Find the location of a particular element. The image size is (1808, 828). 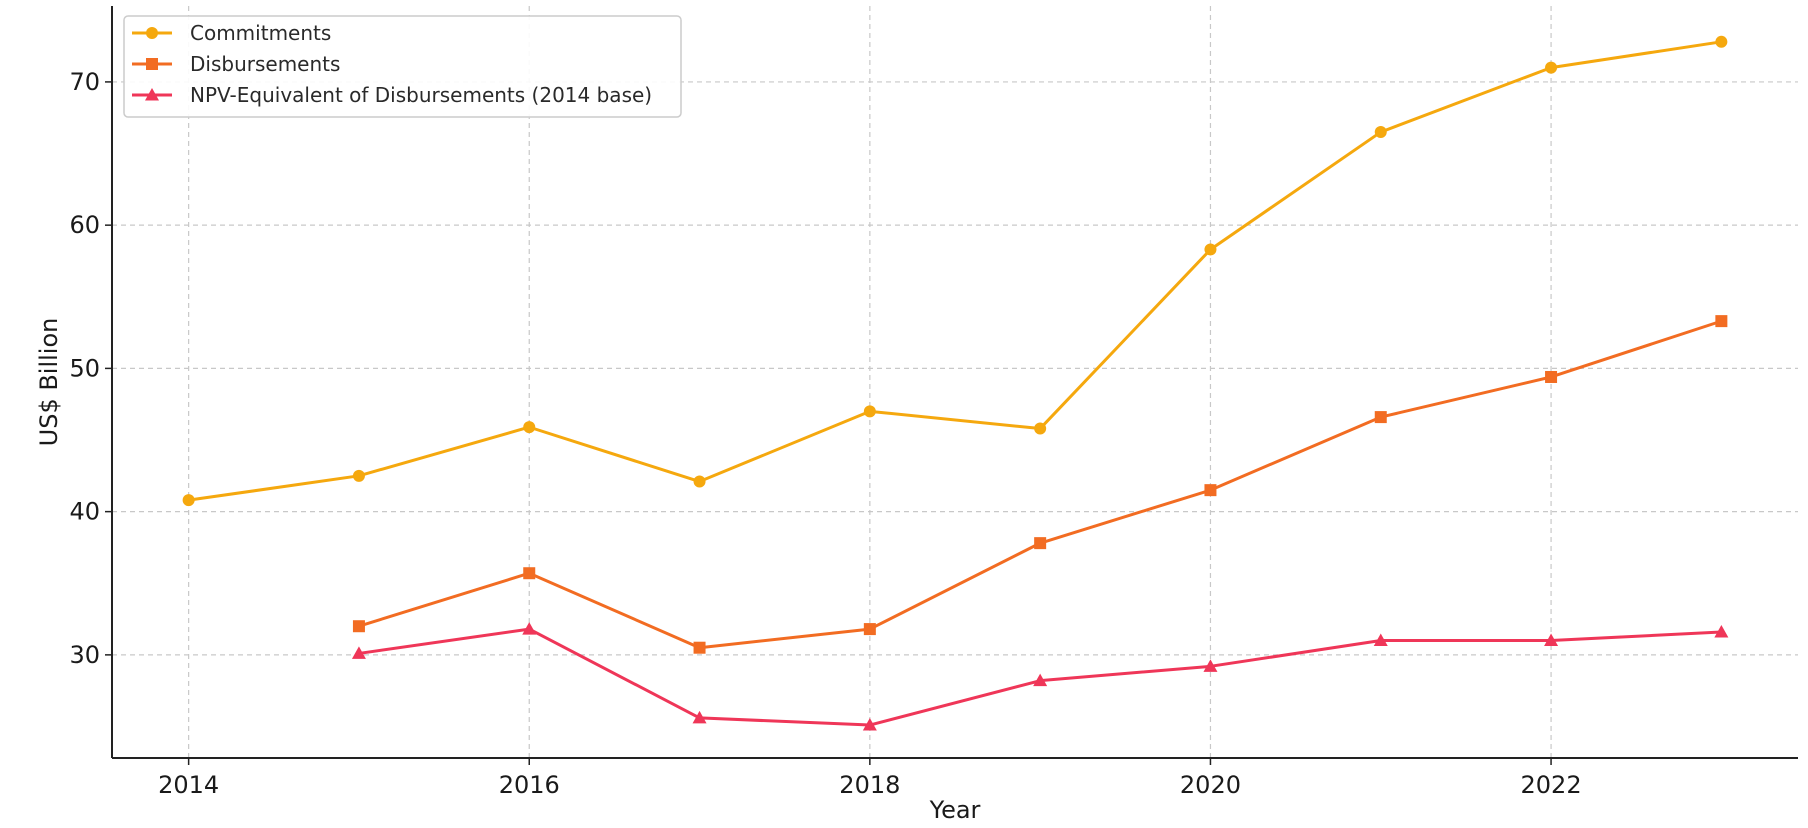

legend-frame is located at coordinates (402, 66).